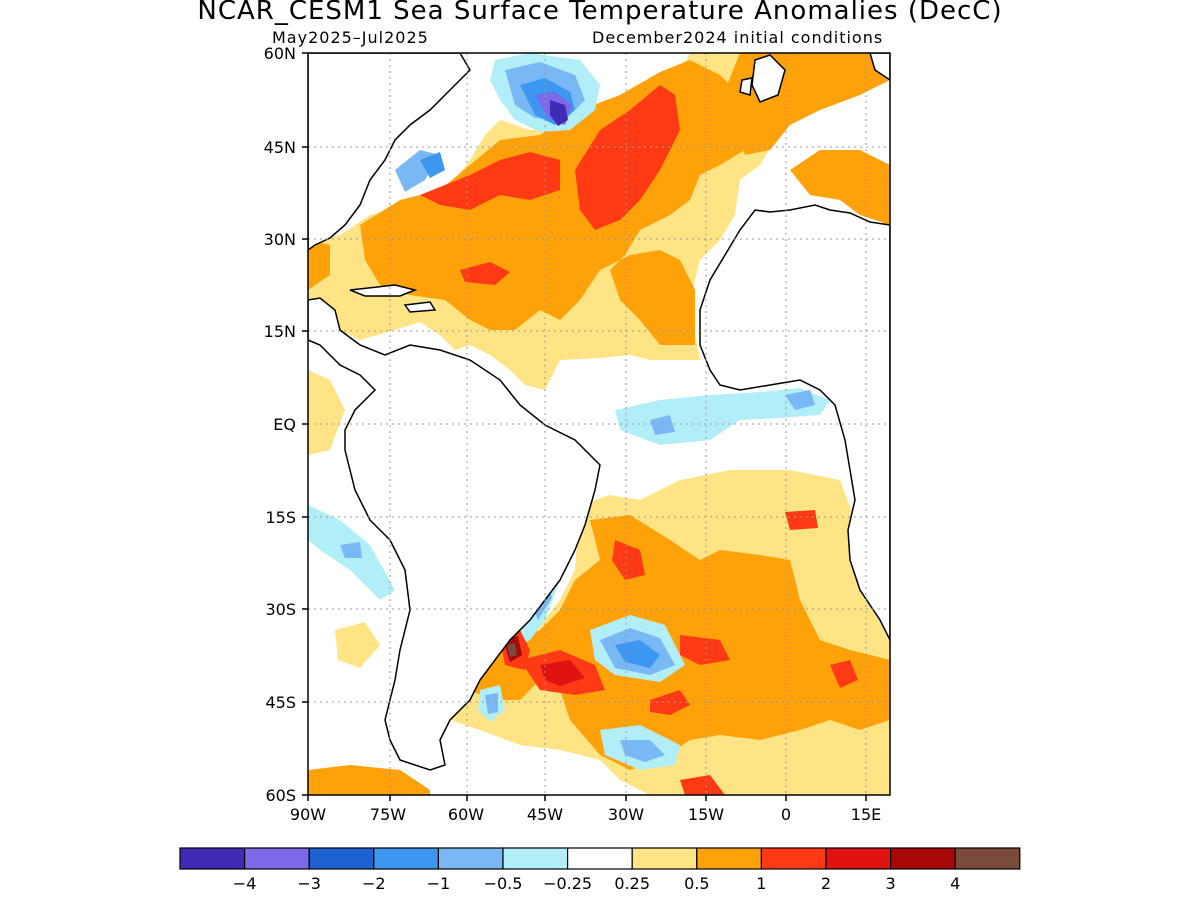  What do you see at coordinates (826, 883) in the screenshot?
I see `color-scale-tick-label: 2` at bounding box center [826, 883].